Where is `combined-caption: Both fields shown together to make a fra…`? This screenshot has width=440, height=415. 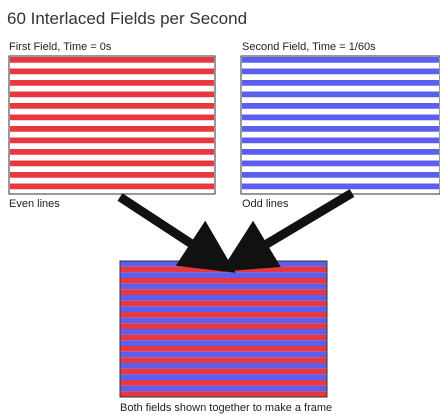 combined-caption: Both fields shown together to make a fra… is located at coordinates (226, 408).